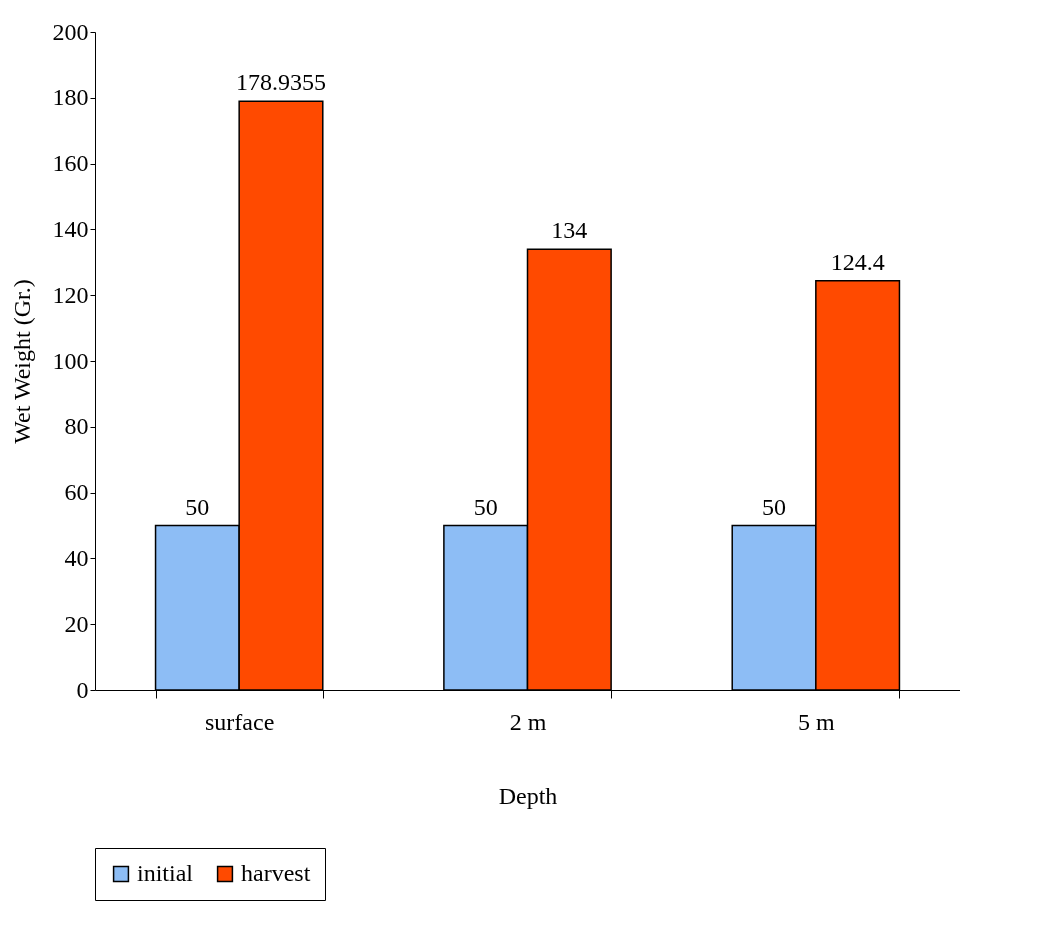 The height and width of the screenshot is (928, 1037). Describe the element at coordinates (165, 873) in the screenshot. I see `legend-label: initial` at that location.